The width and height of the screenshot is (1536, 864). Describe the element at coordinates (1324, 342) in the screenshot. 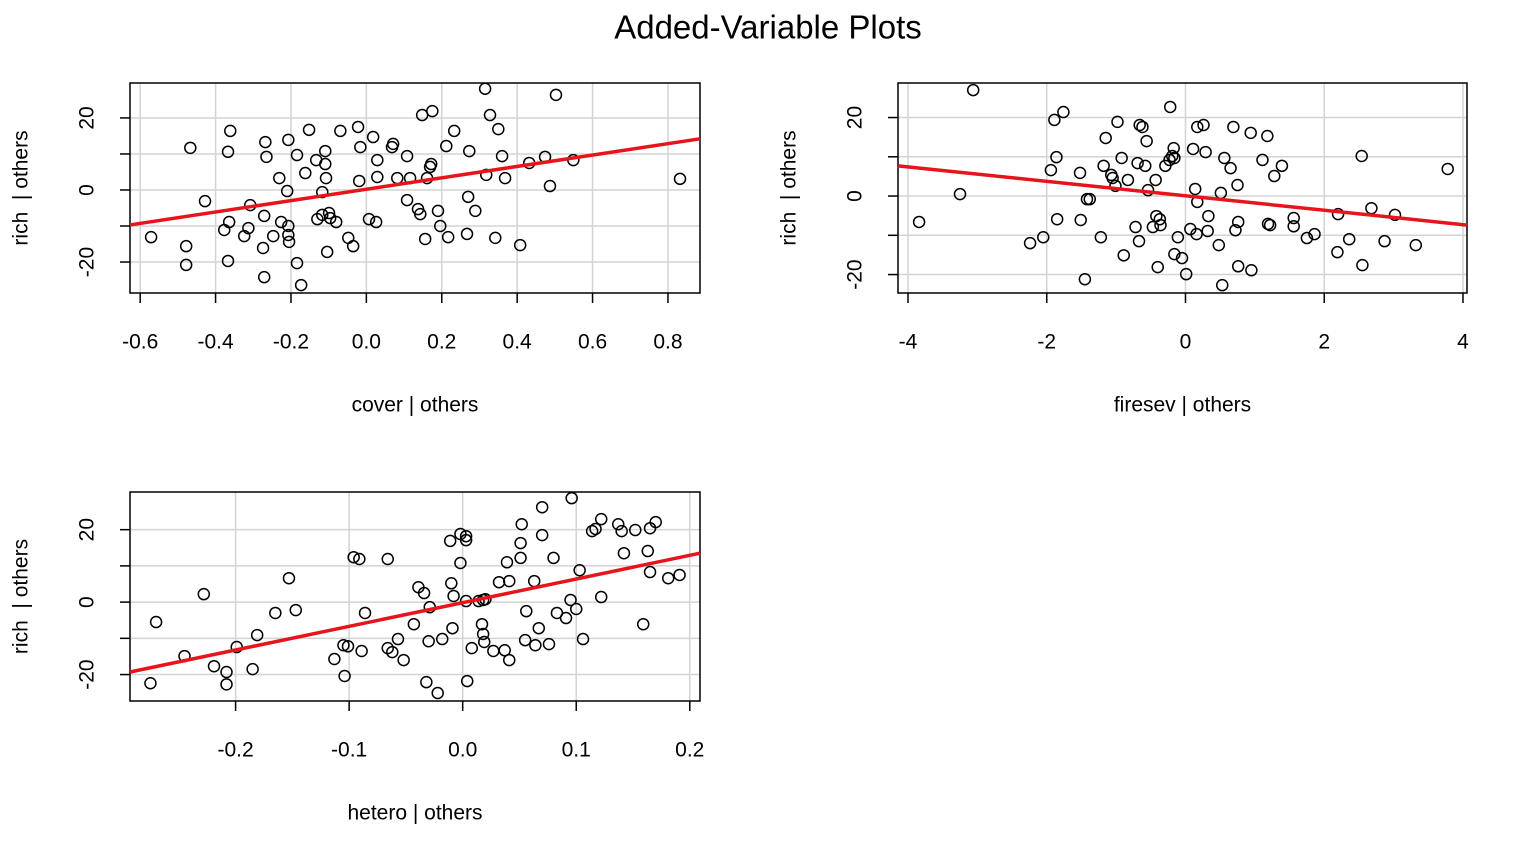

I see `x-tick-label: 2` at that location.